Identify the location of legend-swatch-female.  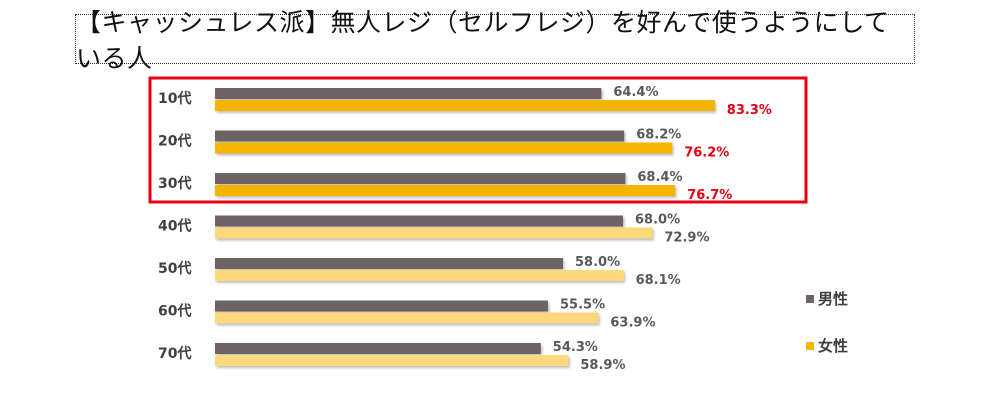
(810, 345).